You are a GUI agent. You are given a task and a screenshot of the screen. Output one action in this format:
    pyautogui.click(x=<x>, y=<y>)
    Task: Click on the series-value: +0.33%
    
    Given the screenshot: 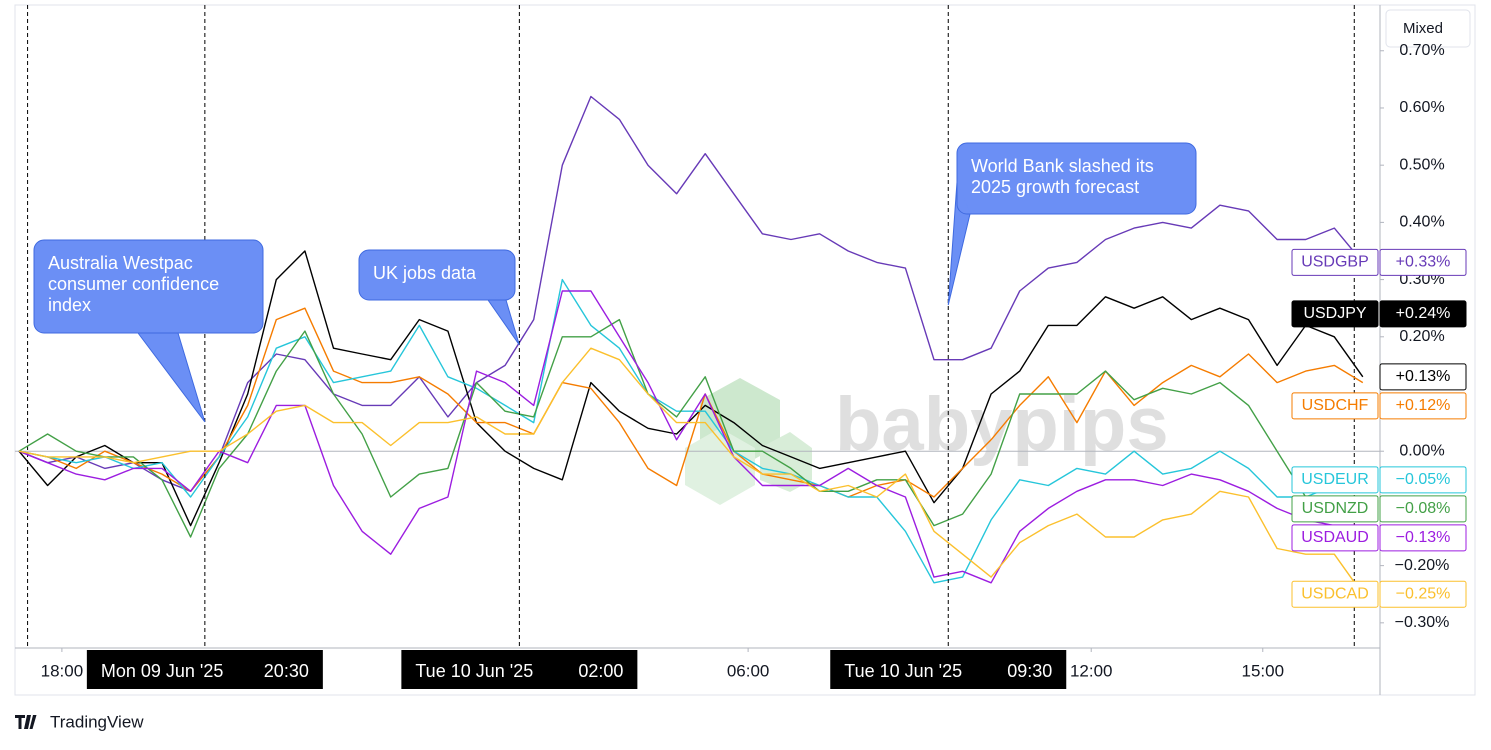 What is the action you would take?
    pyautogui.click(x=1423, y=262)
    